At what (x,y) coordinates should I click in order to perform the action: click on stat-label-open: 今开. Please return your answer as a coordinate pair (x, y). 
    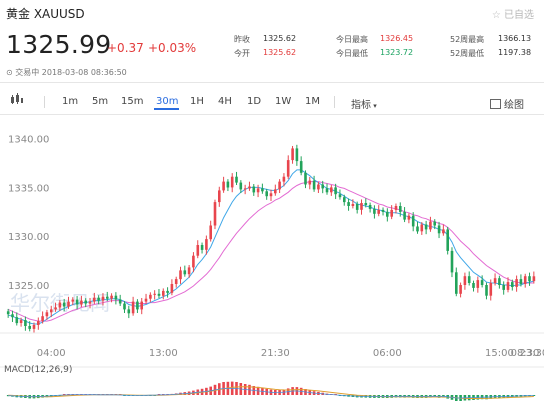
    Looking at the image, I should click on (242, 53).